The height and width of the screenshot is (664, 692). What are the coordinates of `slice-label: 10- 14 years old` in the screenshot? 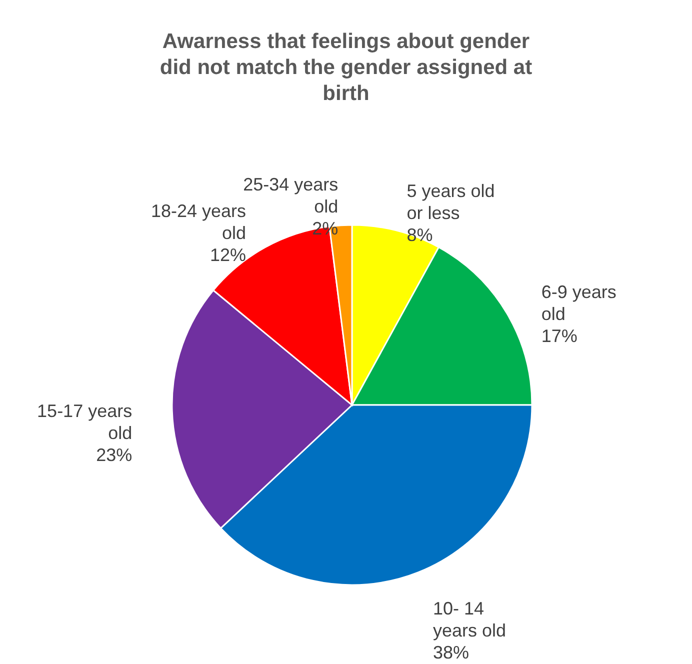 It's located at (469, 619).